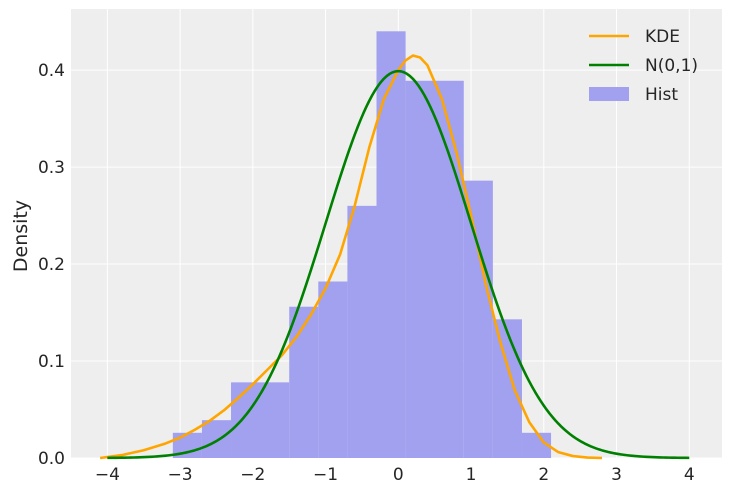  I want to click on x-tick-label: −2, so click(252, 475).